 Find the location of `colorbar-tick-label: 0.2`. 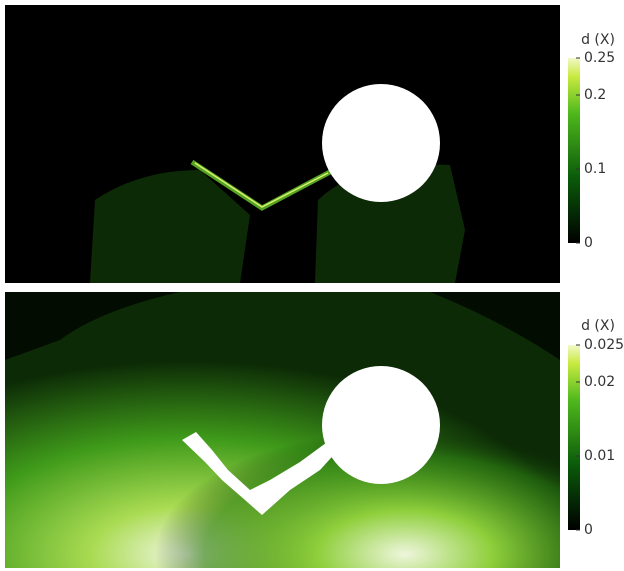

colorbar-tick-label: 0.2 is located at coordinates (595, 95).